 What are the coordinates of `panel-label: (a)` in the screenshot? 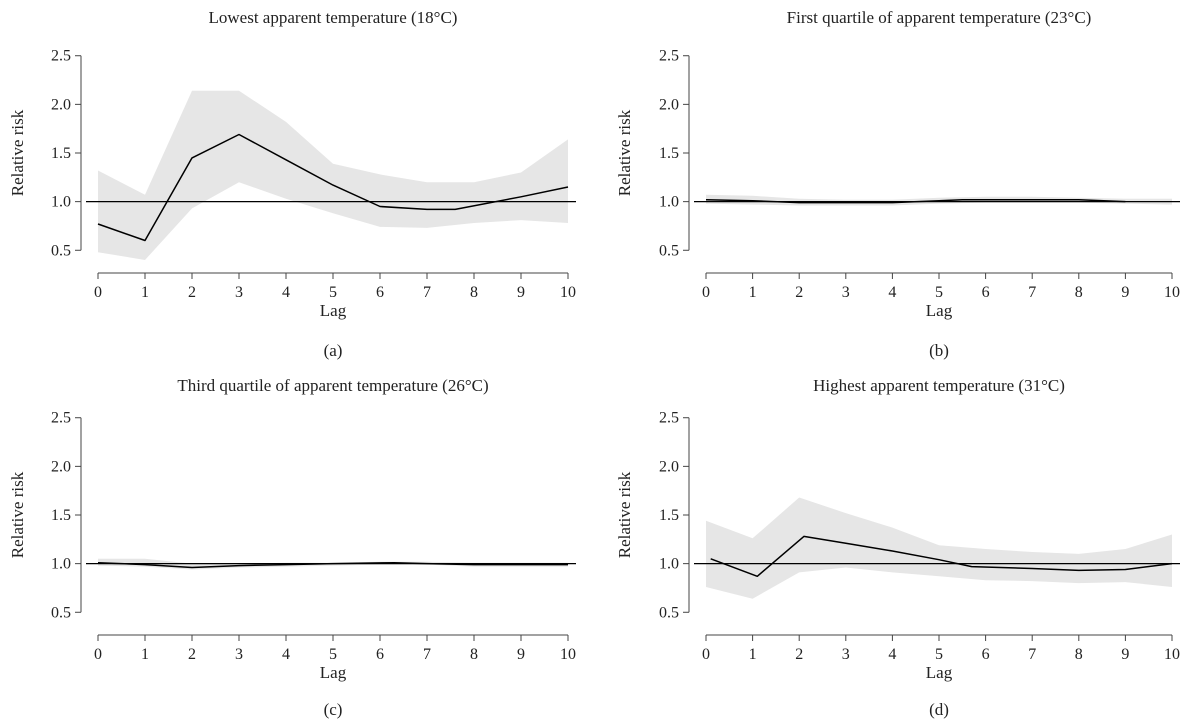 It's located at (333, 350).